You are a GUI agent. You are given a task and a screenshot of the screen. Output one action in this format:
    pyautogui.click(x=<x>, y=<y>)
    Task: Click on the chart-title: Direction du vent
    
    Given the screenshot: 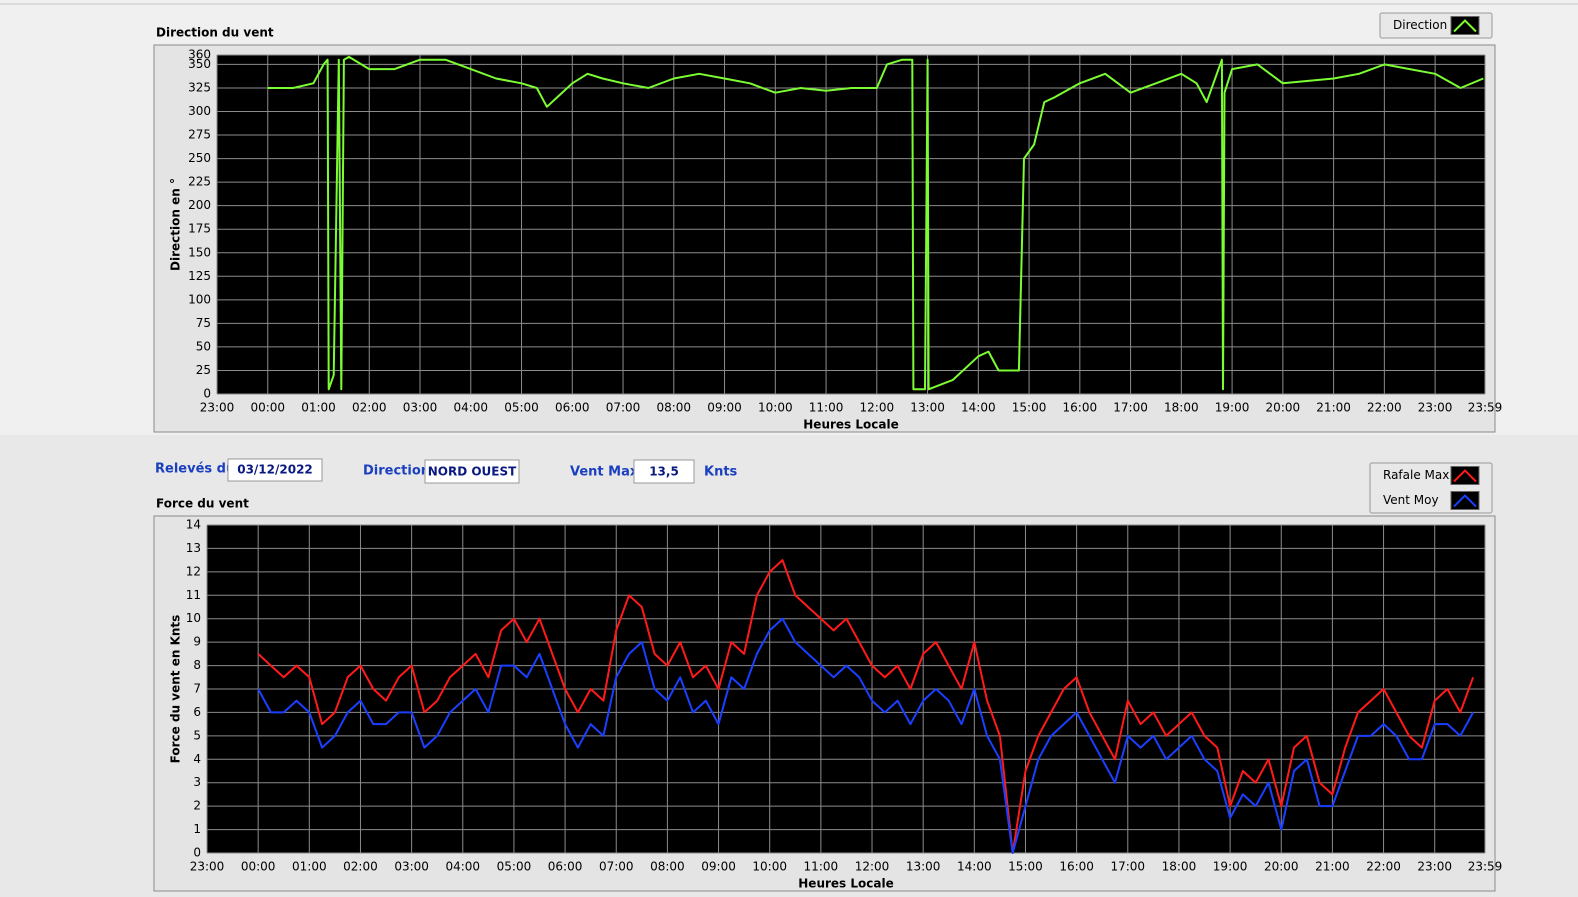 What is the action you would take?
    pyautogui.click(x=215, y=33)
    